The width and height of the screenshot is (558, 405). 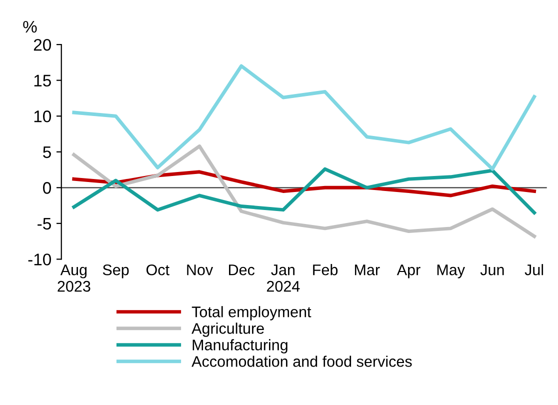 What do you see at coordinates (40, 260) in the screenshot?
I see `y-tick-label: -10` at bounding box center [40, 260].